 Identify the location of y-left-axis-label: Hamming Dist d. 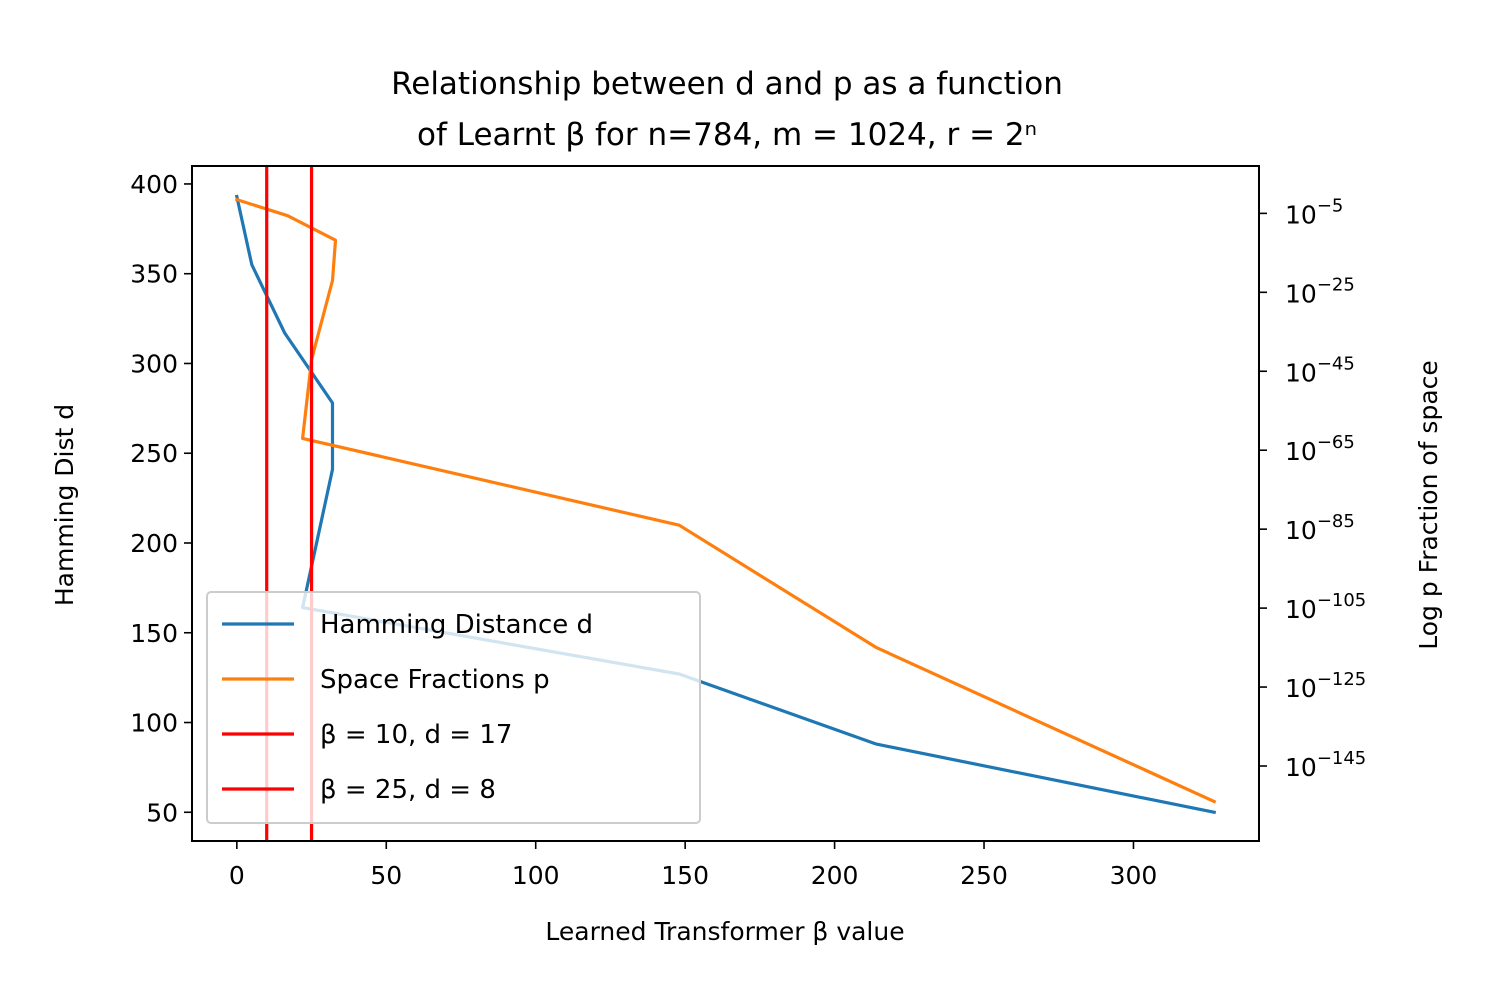
(64, 505).